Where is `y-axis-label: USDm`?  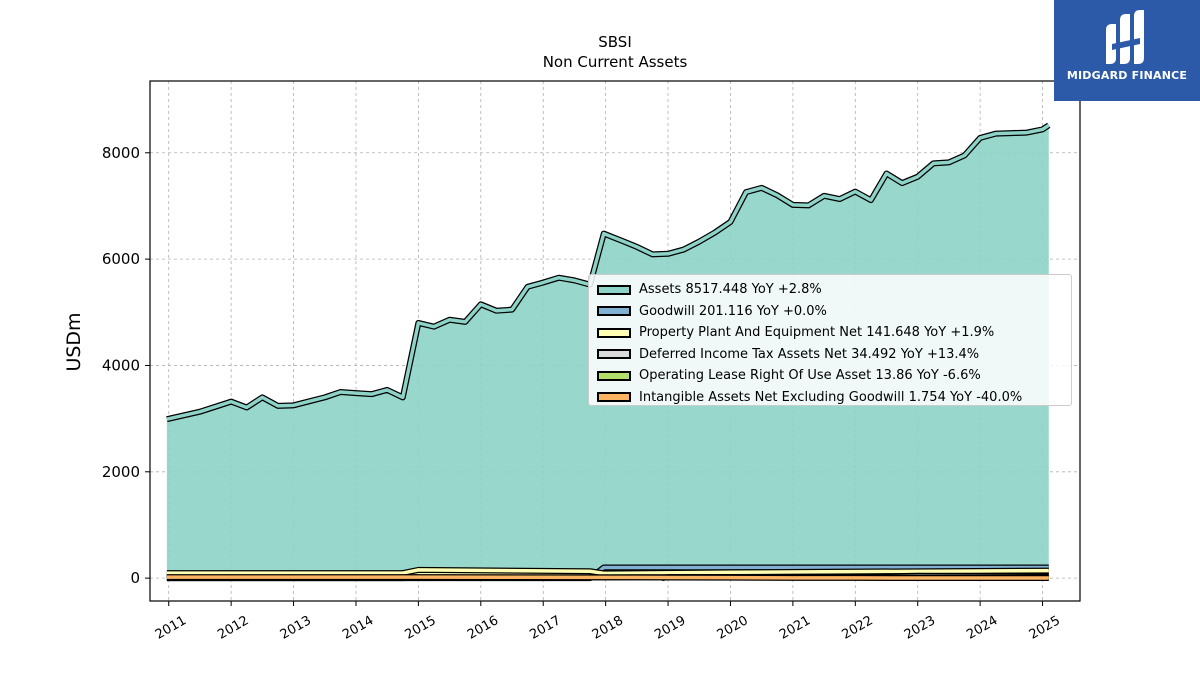
y-axis-label: USDm is located at coordinates (74, 341).